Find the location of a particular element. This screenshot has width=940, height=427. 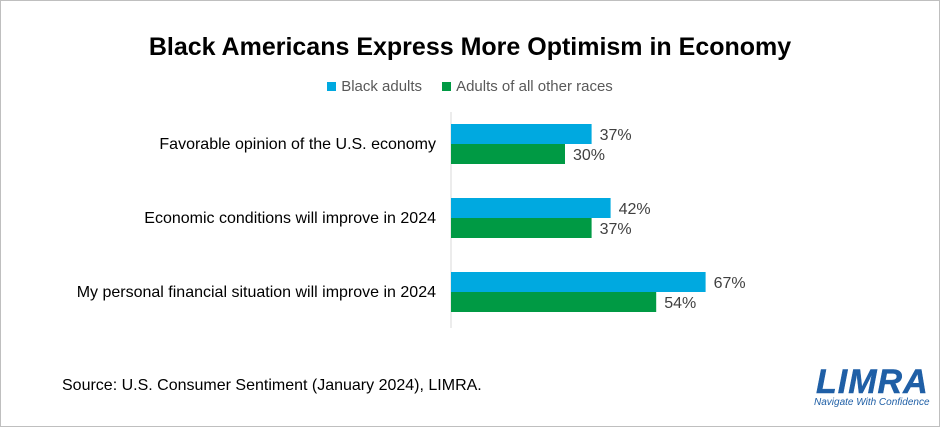

legend-item-black-adults: Black adults is located at coordinates (374, 86).